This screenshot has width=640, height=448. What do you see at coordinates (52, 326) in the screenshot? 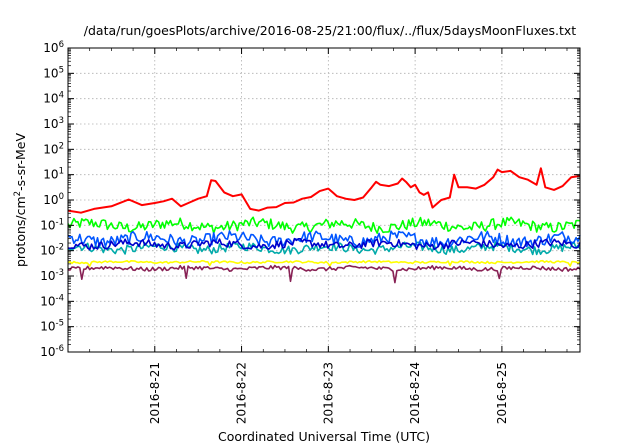
I see `y-tick-label: 10-5` at bounding box center [52, 326].